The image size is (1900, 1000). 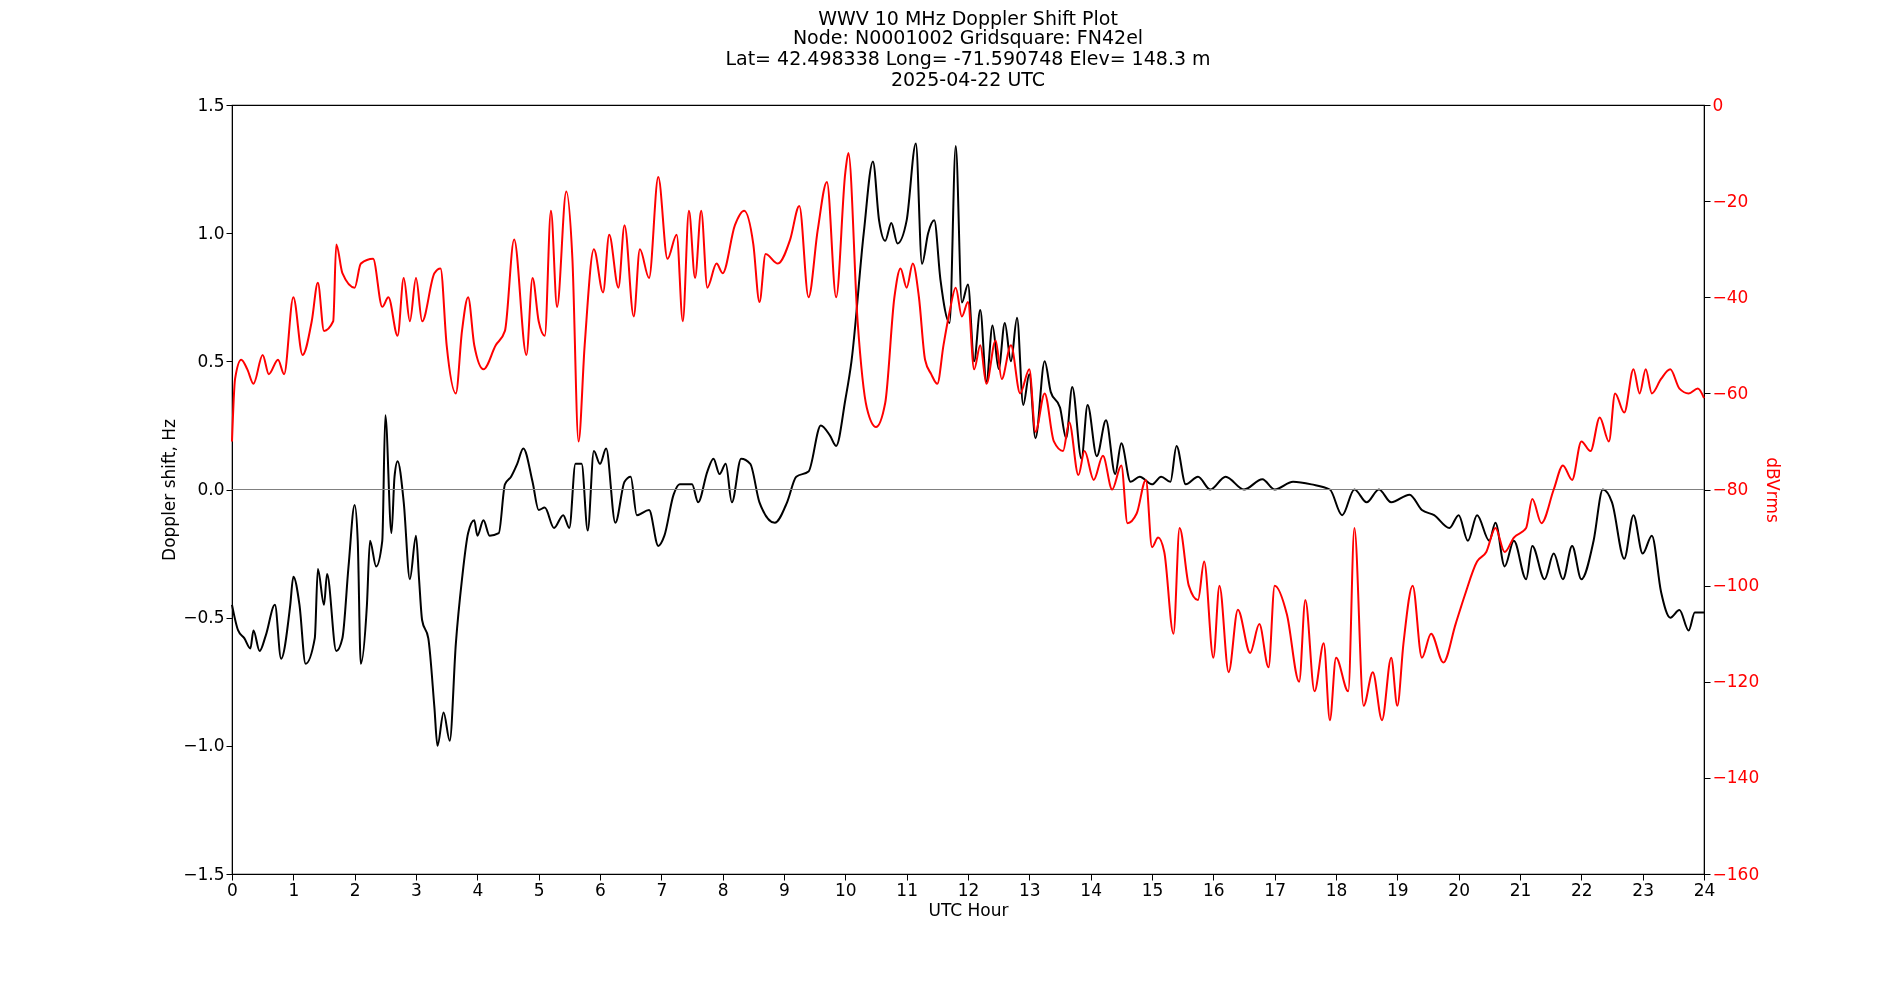 I want to click on y2-tick-label: −140, so click(x=1736, y=777).